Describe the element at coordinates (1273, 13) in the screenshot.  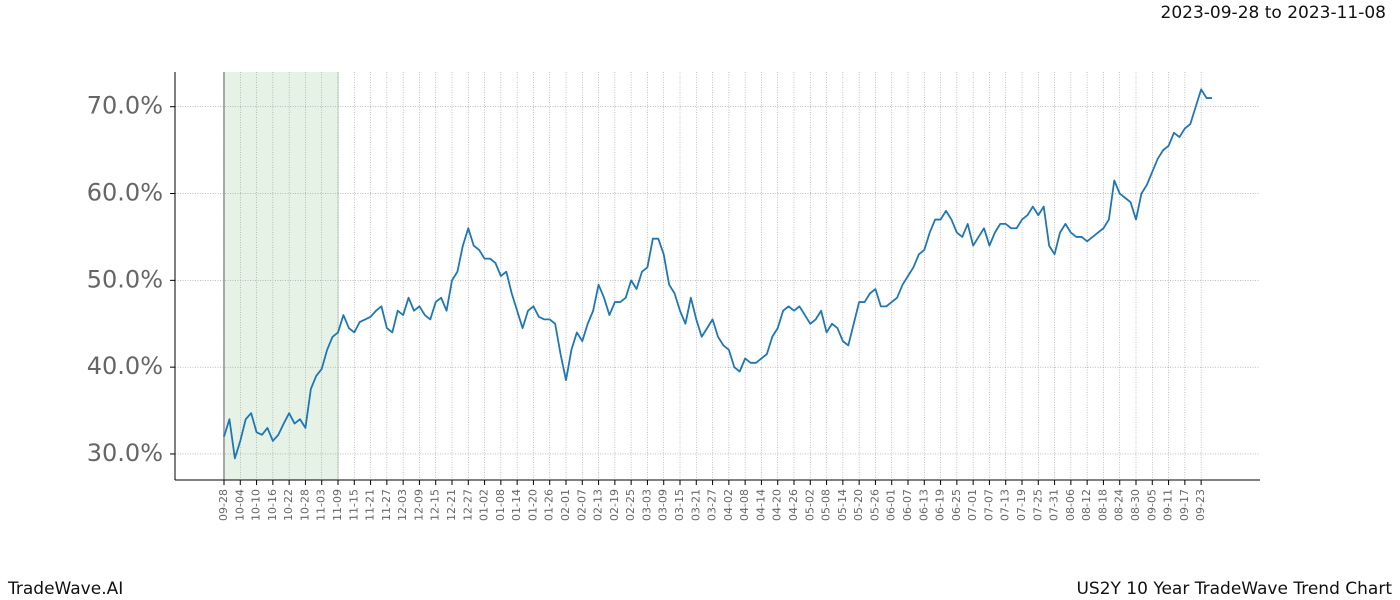
I see `subtitle: 2023-09-28 to 2023-11-08` at that location.